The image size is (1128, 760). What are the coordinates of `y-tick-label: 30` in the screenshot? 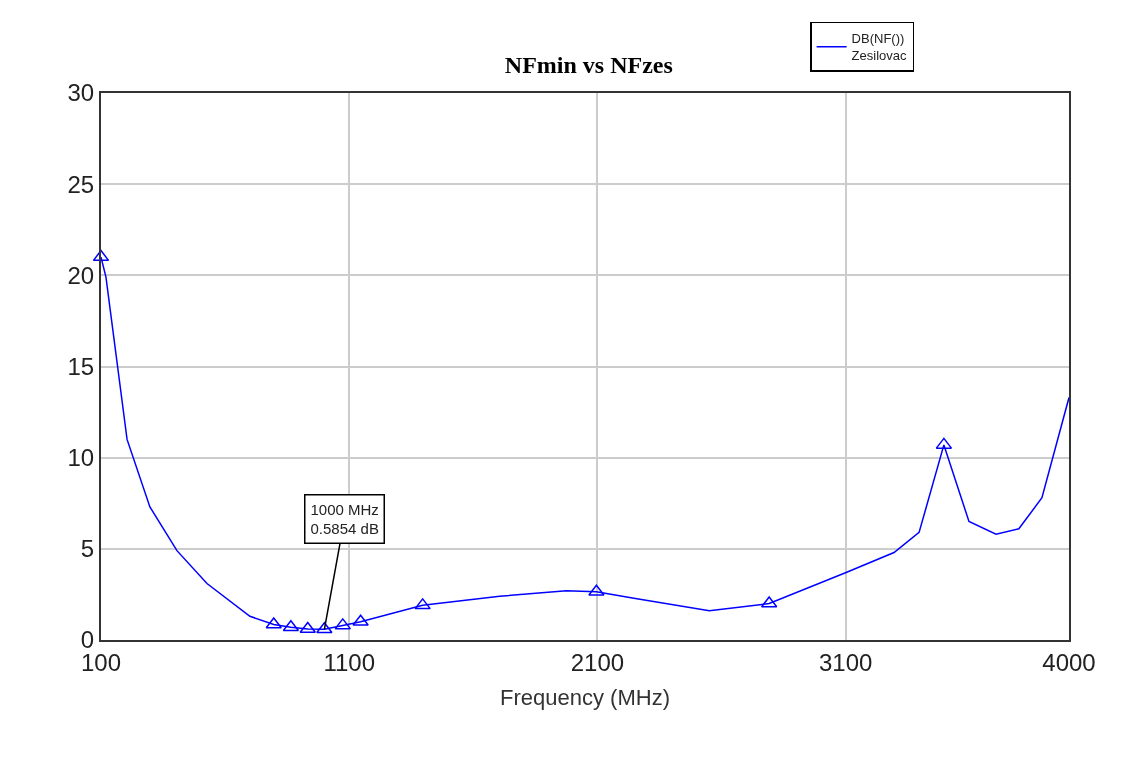 It's located at (81, 93).